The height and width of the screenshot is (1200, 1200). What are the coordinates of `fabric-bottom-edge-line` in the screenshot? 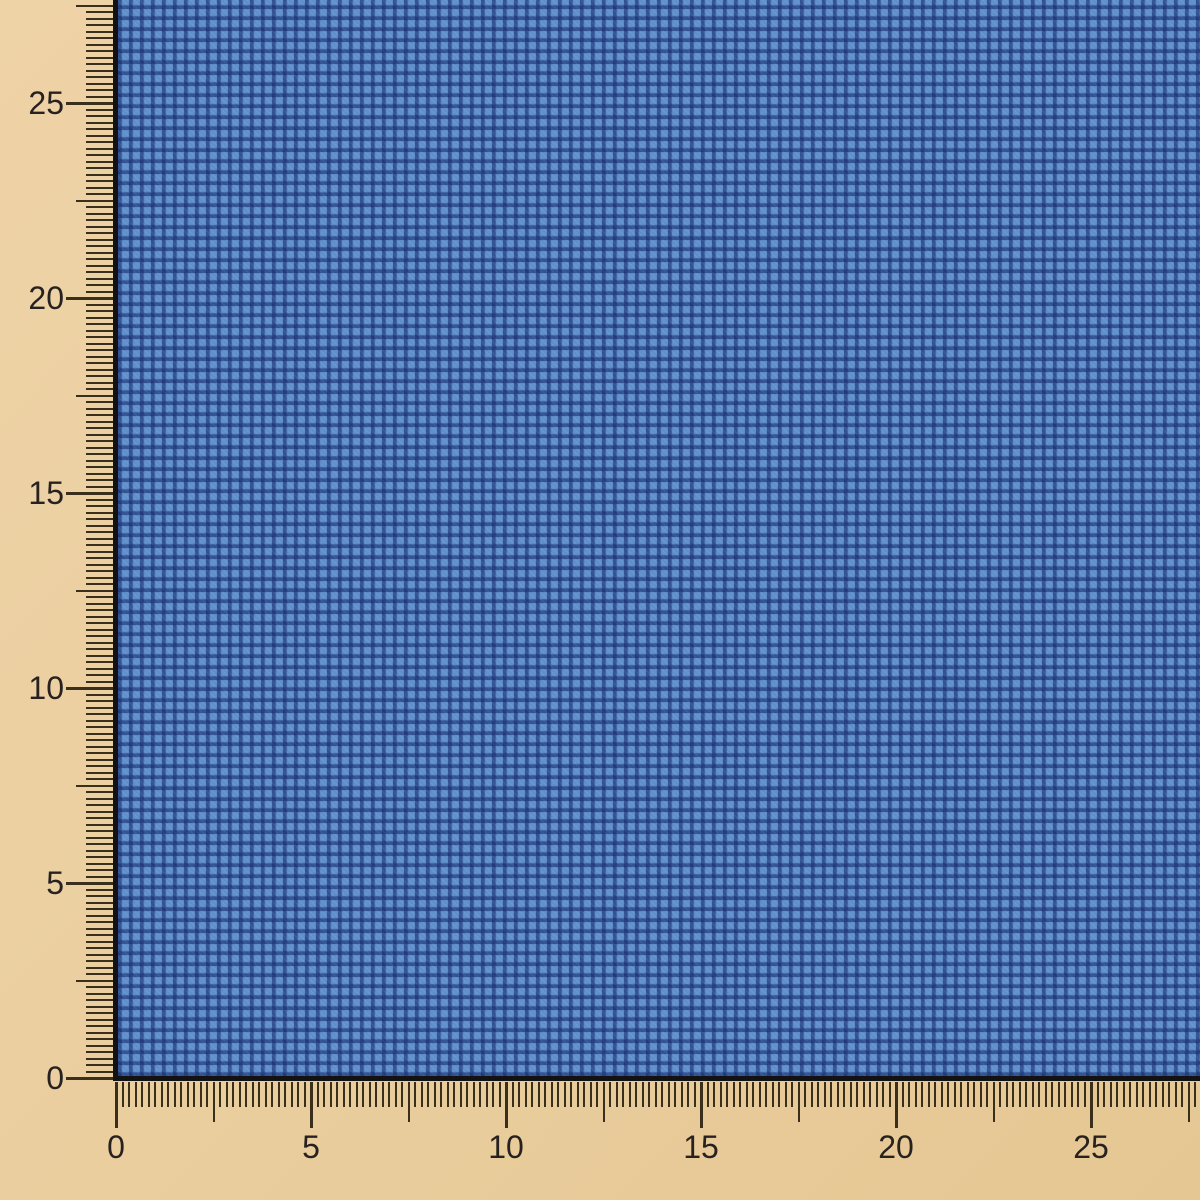 It's located at (656, 1078).